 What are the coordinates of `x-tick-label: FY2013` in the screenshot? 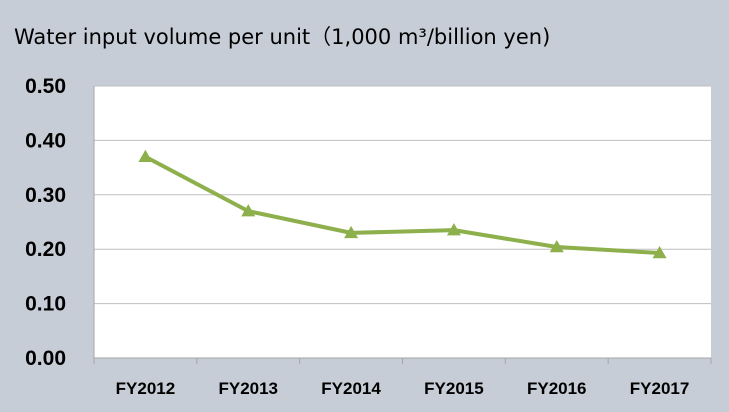 It's located at (248, 388).